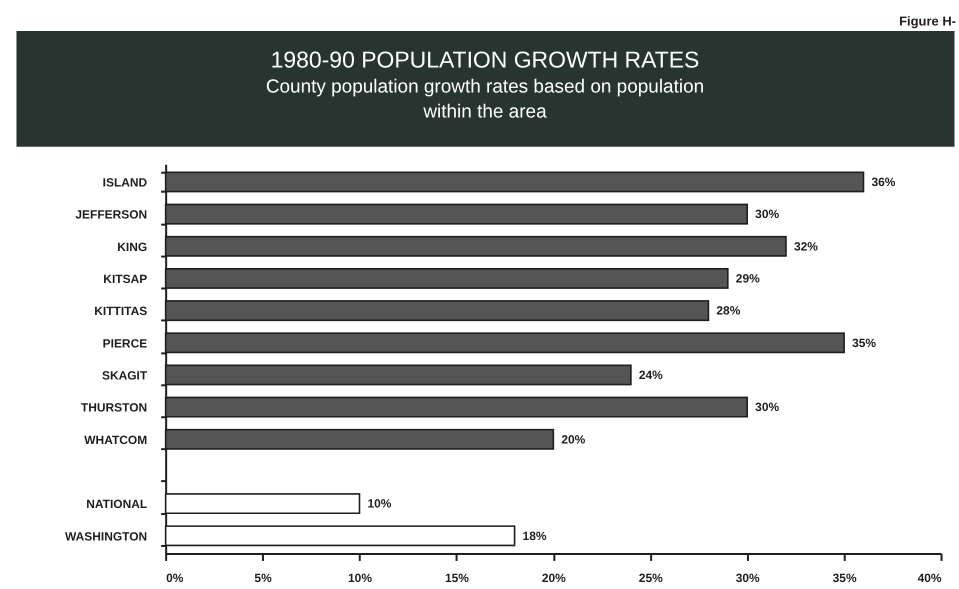  Describe the element at coordinates (125, 279) in the screenshot. I see `y-tick-label: KITSAP` at that location.